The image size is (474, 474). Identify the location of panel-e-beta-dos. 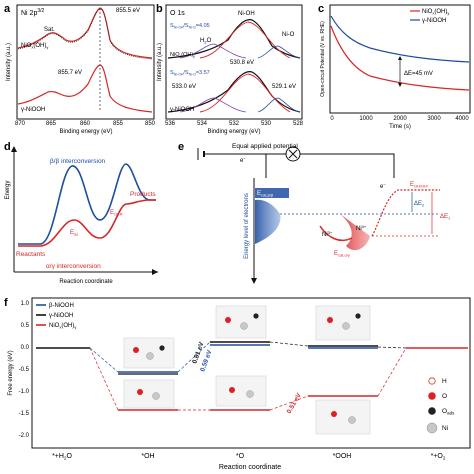
(268, 221).